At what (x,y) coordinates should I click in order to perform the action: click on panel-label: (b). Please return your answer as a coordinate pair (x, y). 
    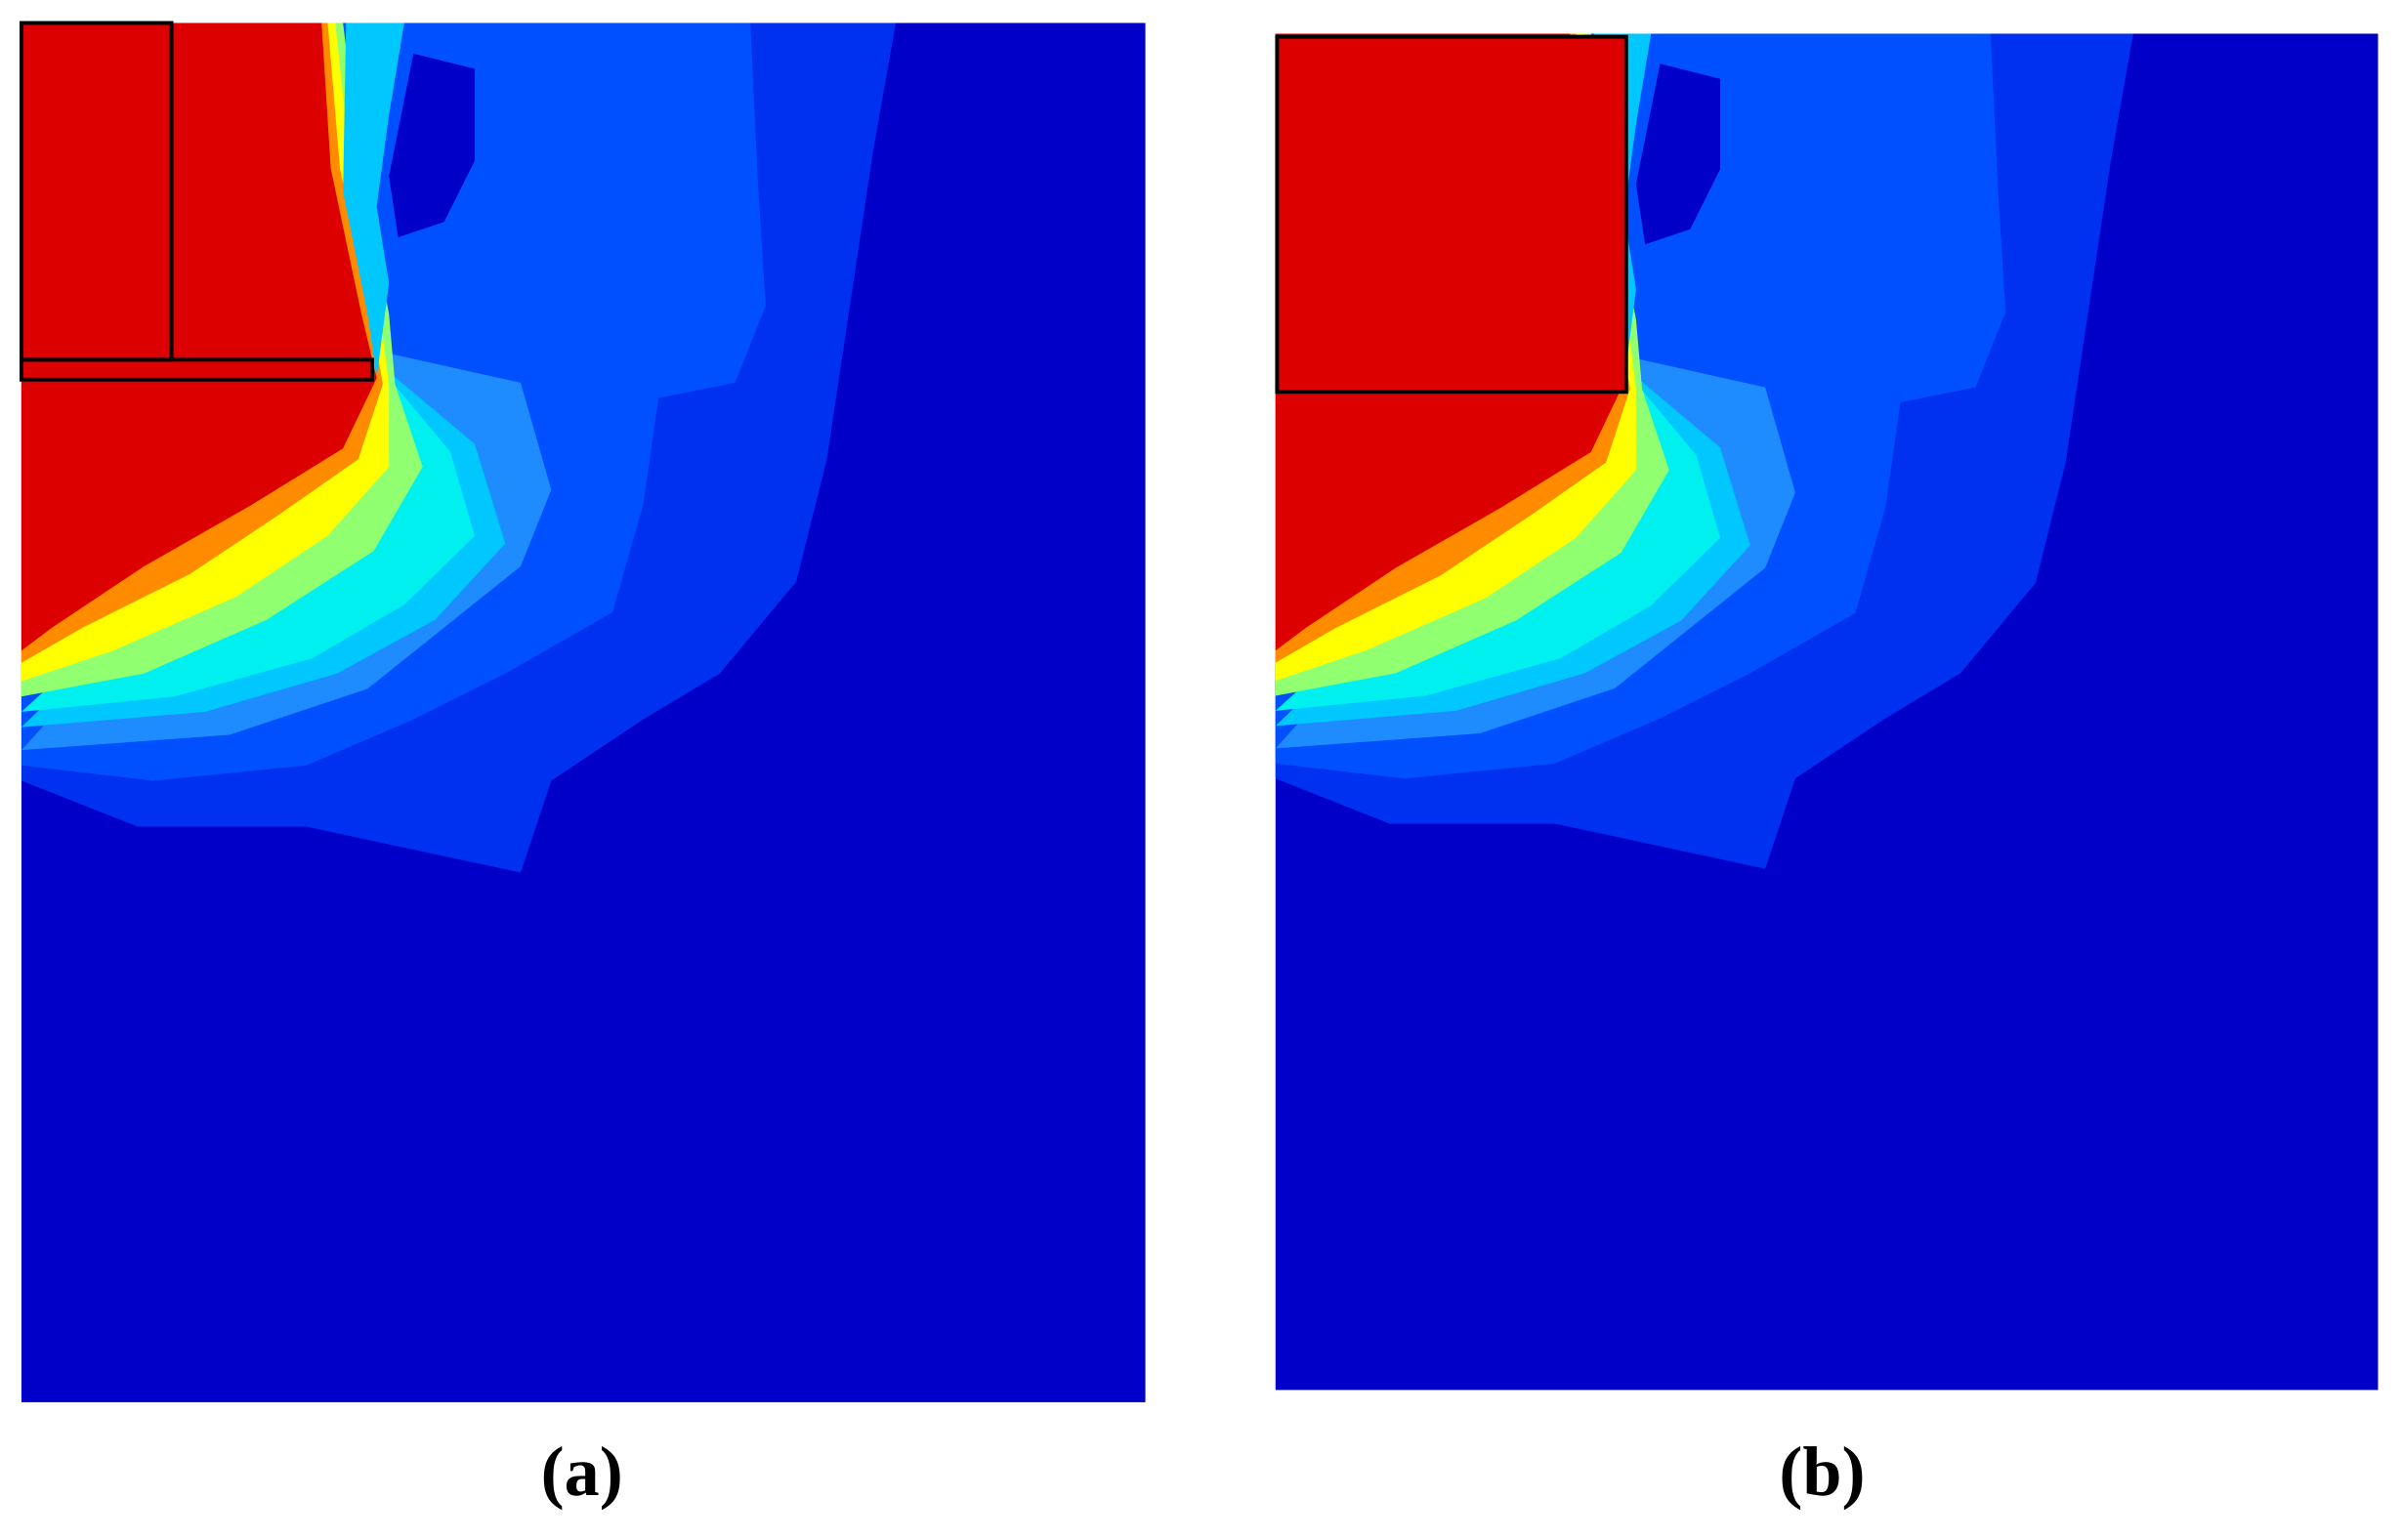
    Looking at the image, I should click on (1822, 1472).